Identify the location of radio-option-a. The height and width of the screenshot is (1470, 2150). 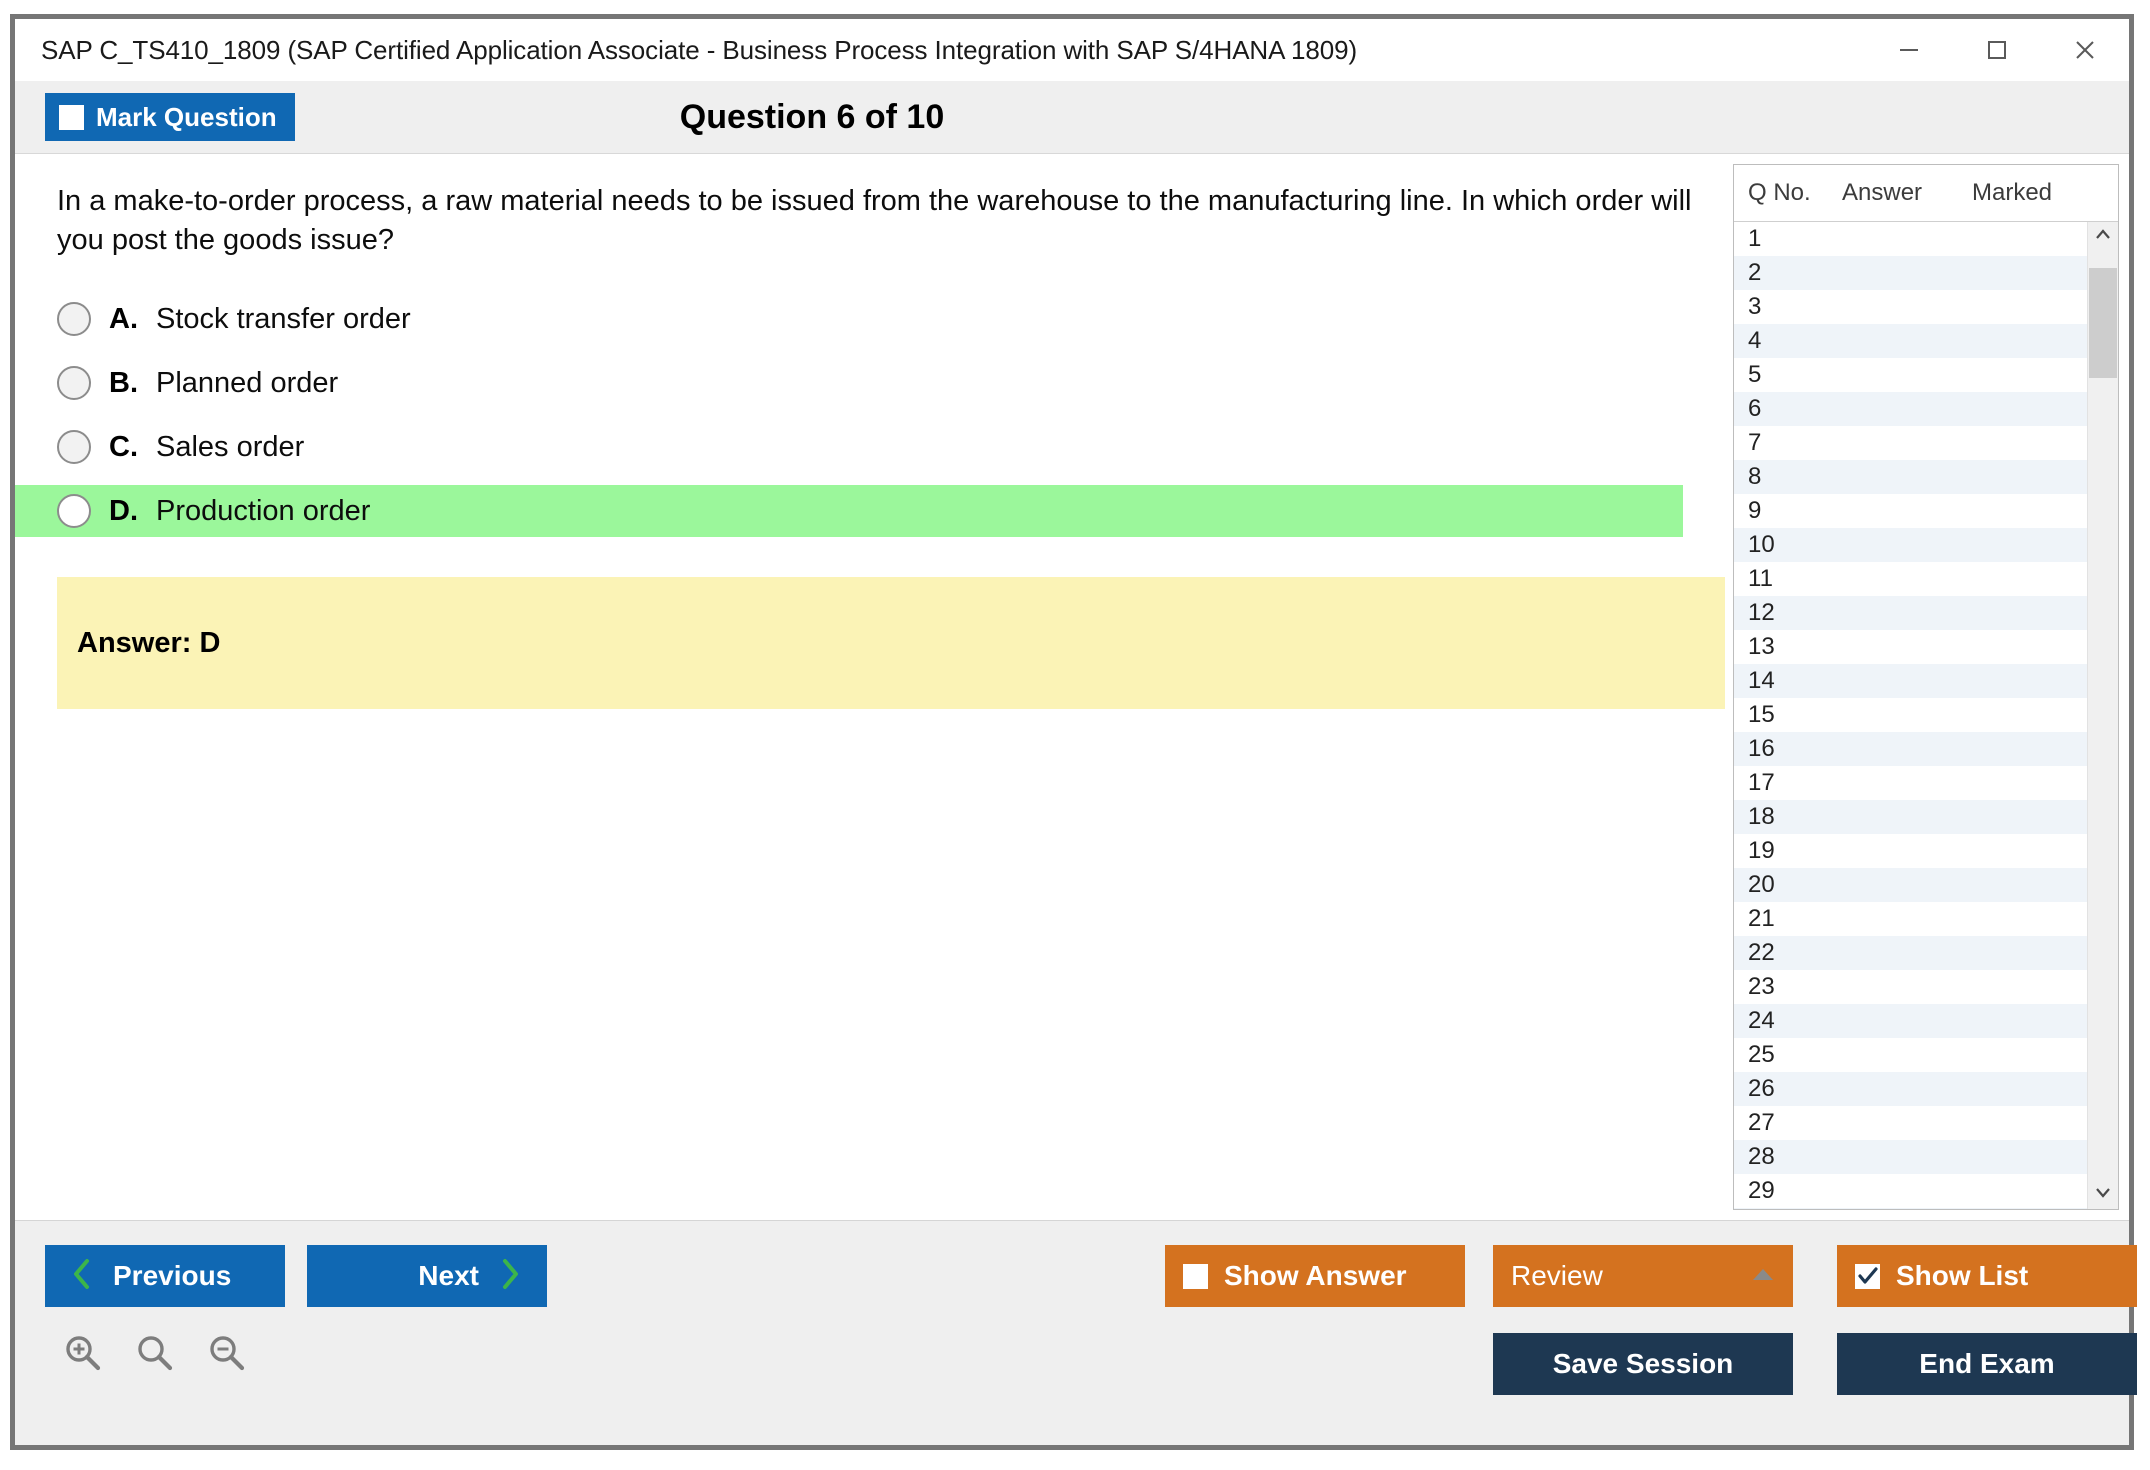
(74, 319).